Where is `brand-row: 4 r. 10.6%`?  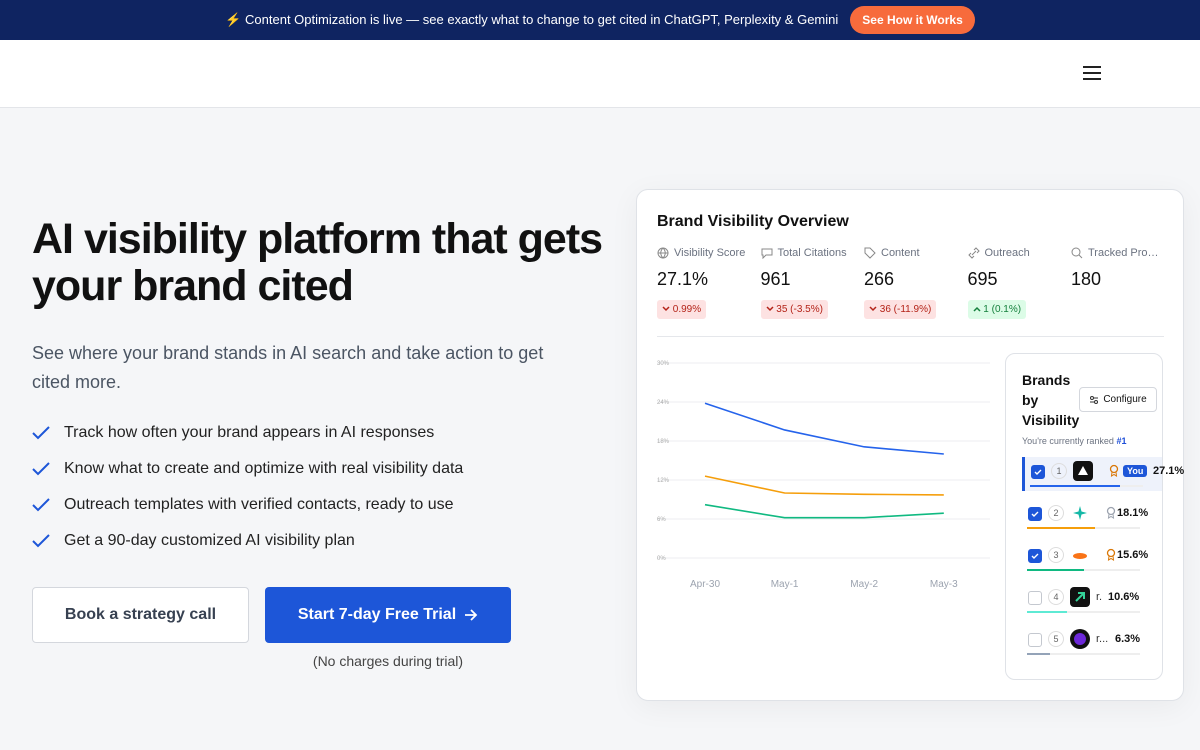
brand-row: 4 r. 10.6% is located at coordinates (1092, 600).